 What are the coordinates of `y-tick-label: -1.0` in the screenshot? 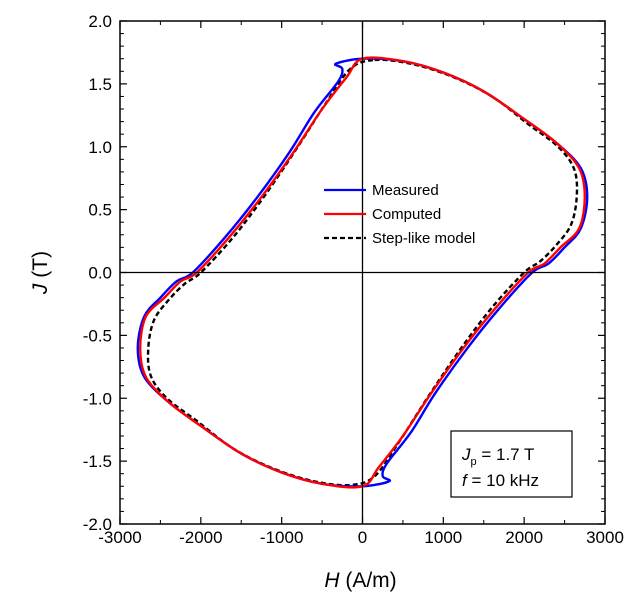 It's located at (97, 398).